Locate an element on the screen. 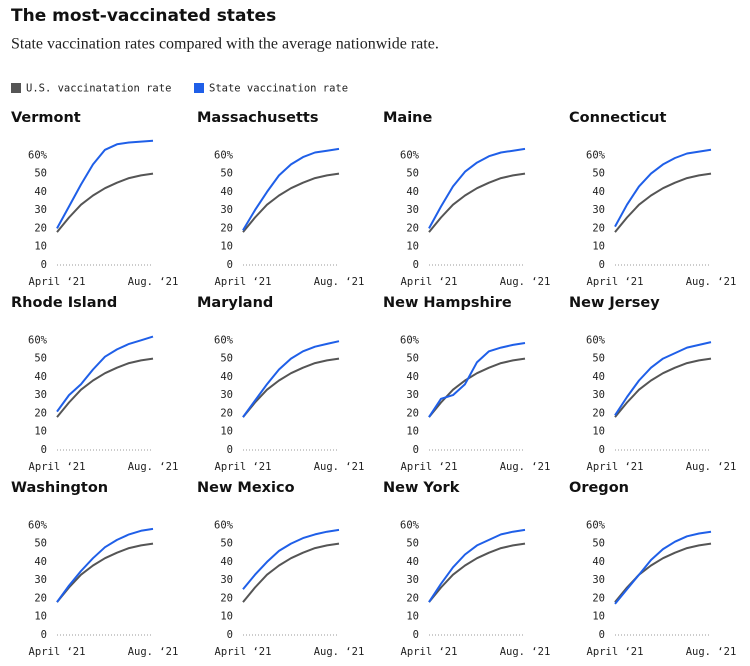  panel-title: New Mexico is located at coordinates (246, 488).